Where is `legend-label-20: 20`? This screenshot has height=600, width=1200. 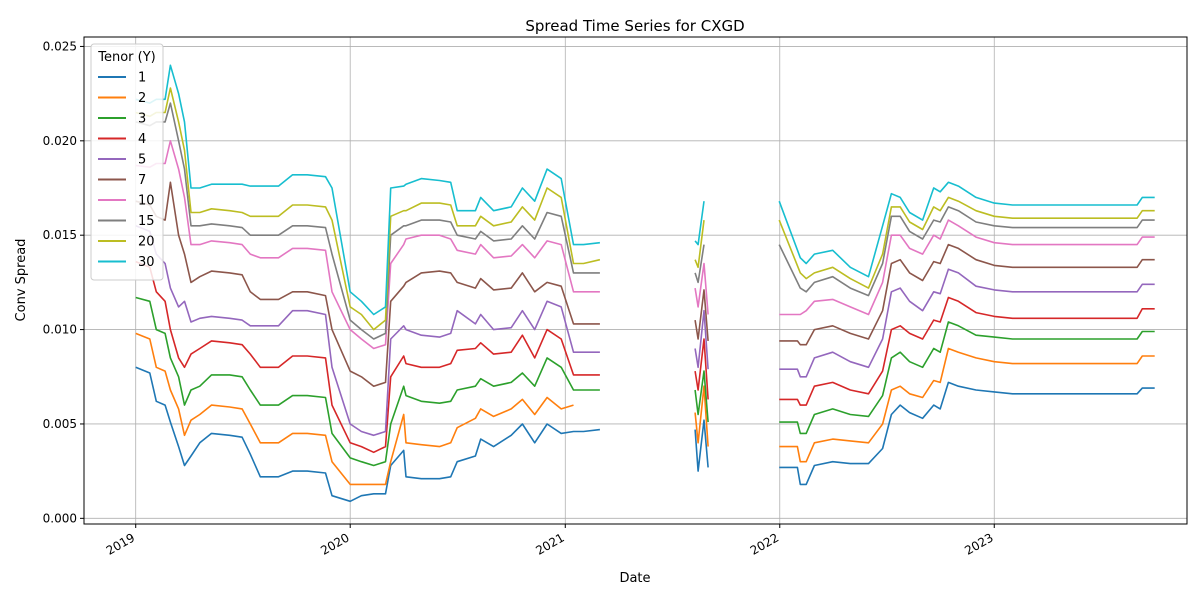
legend-label-20: 20 is located at coordinates (146, 242).